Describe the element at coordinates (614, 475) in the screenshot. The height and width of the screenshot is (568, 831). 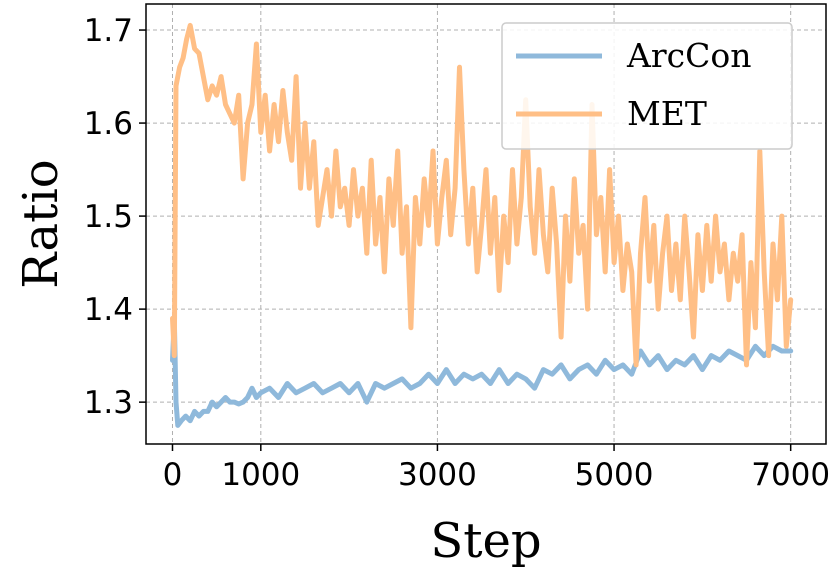
I see `x-tick-label: 5000` at that location.